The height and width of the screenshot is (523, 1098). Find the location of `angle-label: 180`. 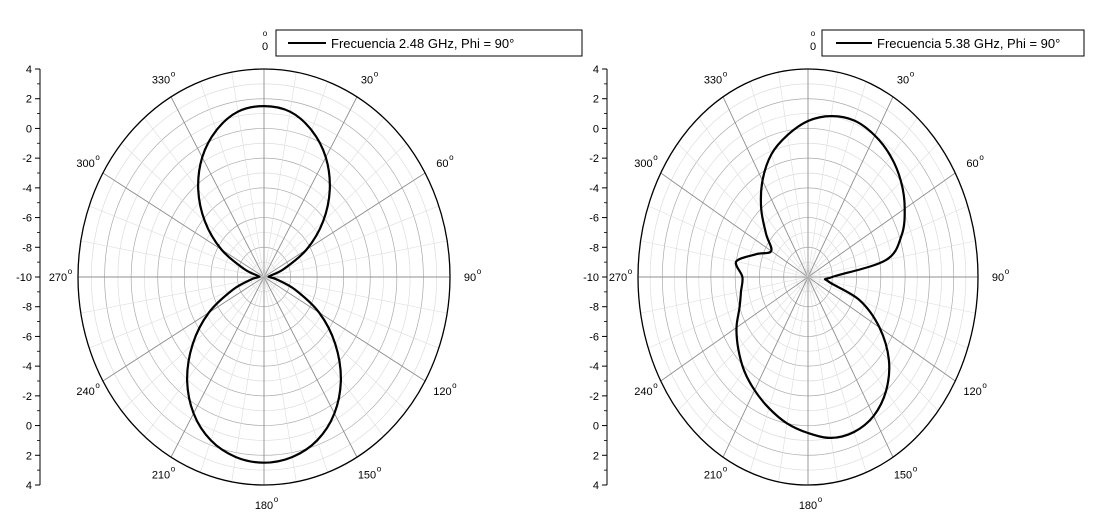

angle-label: 180 is located at coordinates (808, 506).